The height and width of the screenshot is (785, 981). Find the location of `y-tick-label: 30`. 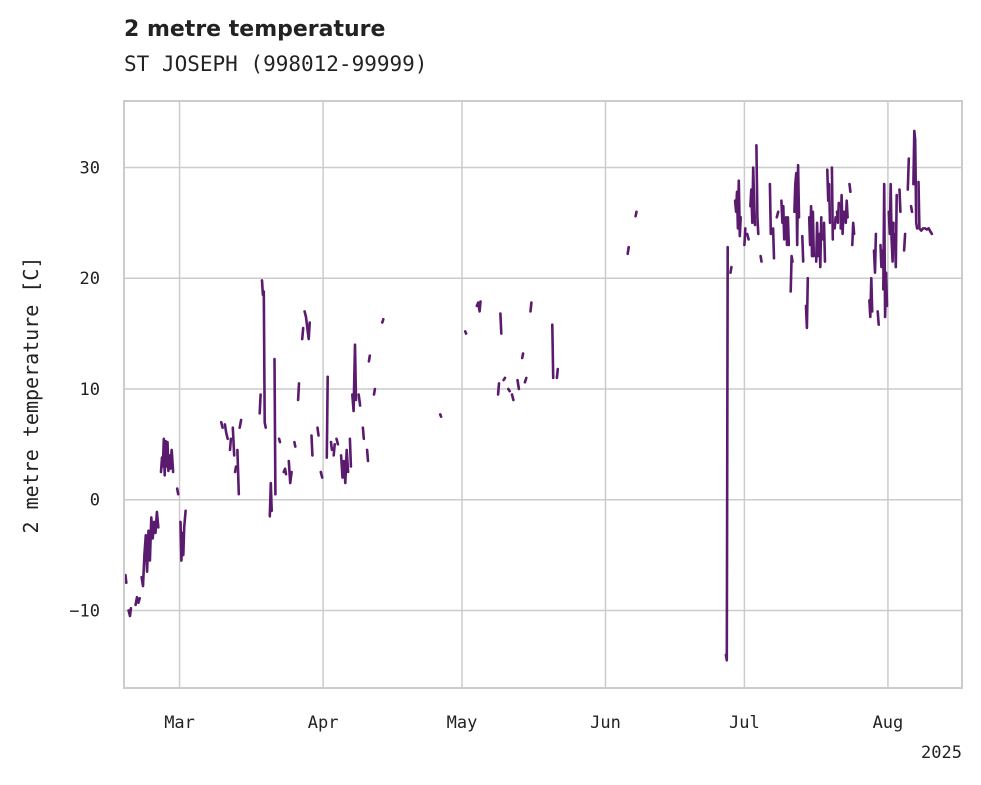

y-tick-label: 30 is located at coordinates (90, 168).